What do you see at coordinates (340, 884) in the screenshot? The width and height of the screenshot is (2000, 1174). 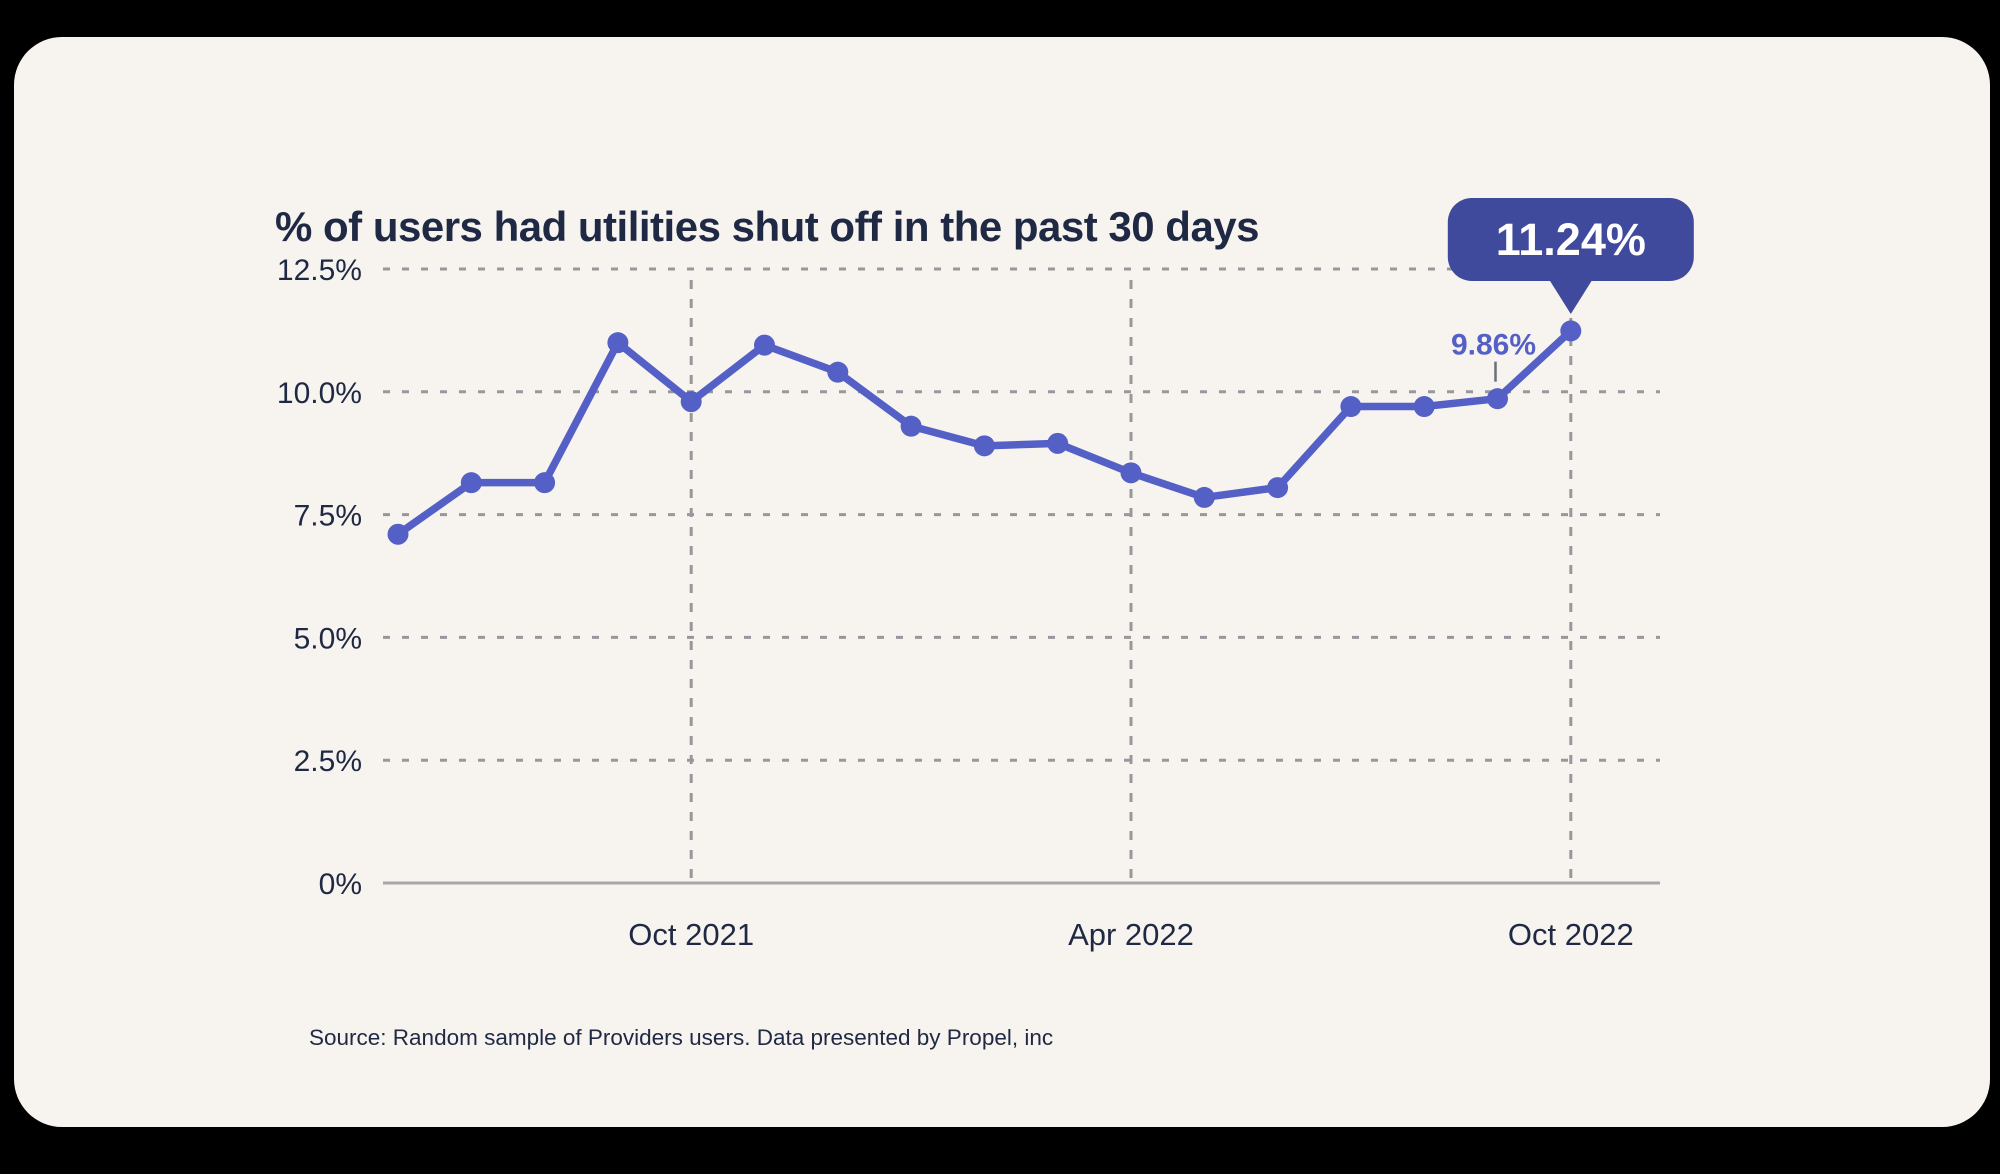 I see `y-tick-label: 0%` at bounding box center [340, 884].